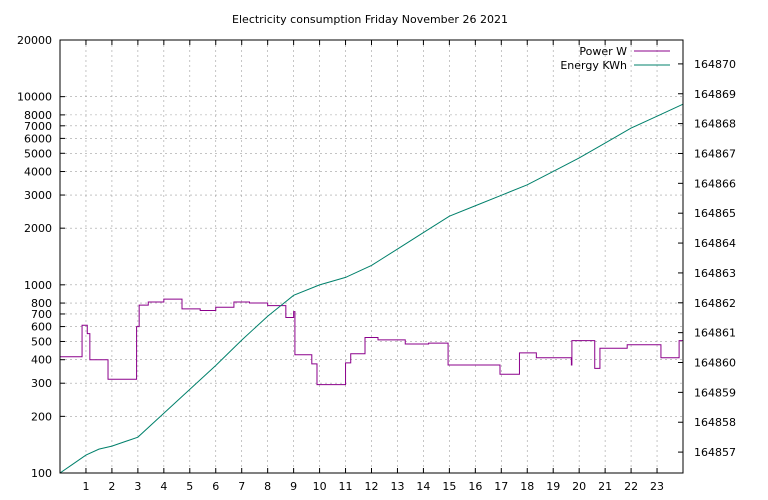 This screenshot has height=500, width=768. I want to click on x-tick-label: 11, so click(346, 486).